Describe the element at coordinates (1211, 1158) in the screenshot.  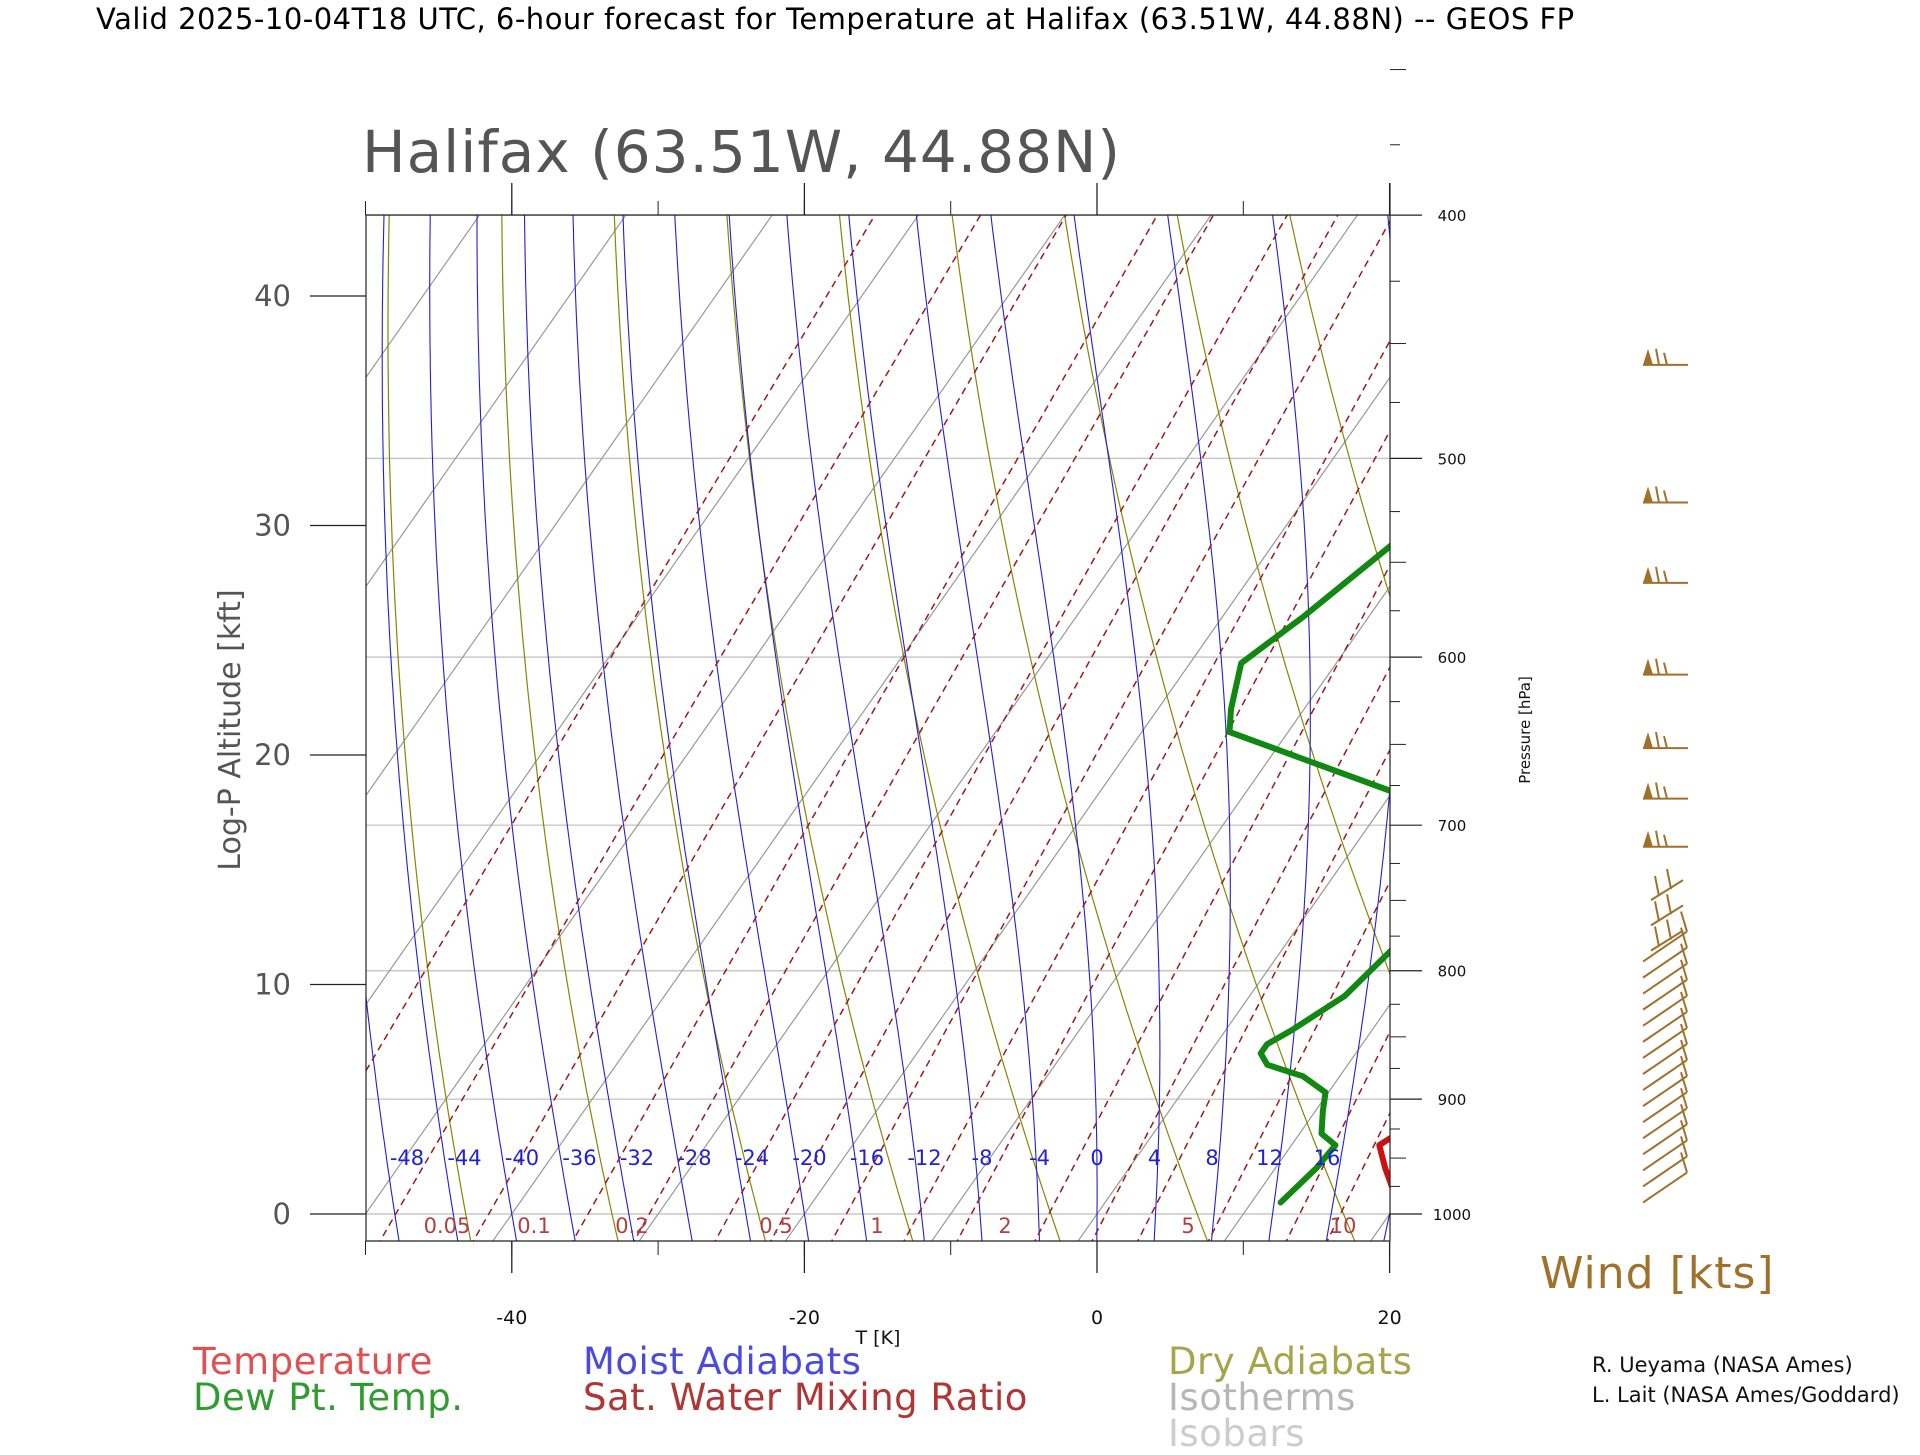
I see `moist-adiabat-label: 8` at that location.